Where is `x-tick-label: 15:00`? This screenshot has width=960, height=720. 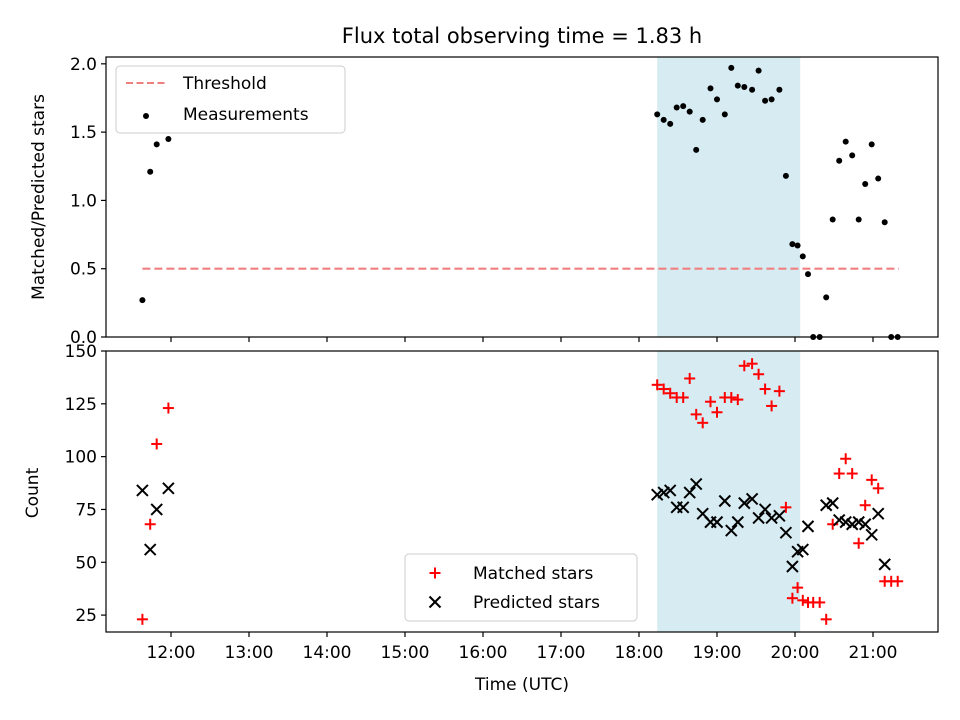 x-tick-label: 15:00 is located at coordinates (405, 653).